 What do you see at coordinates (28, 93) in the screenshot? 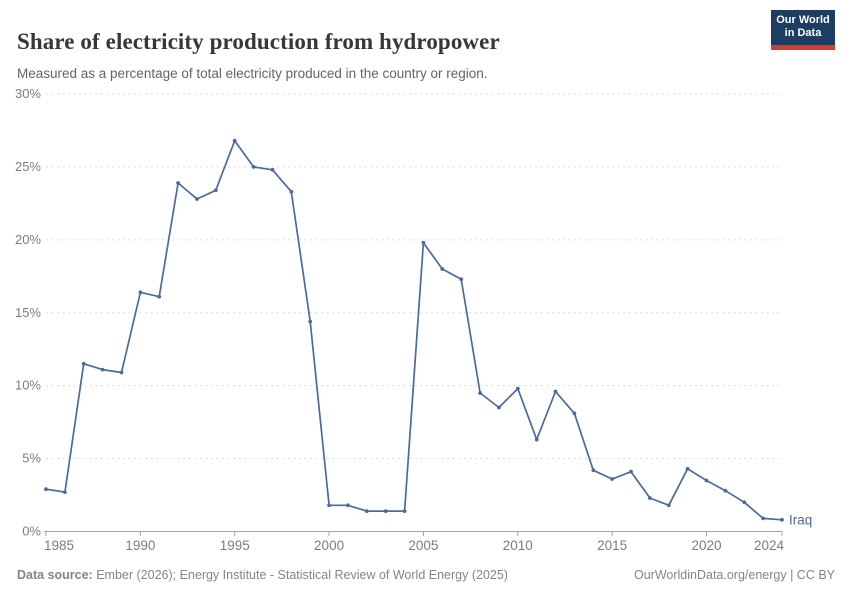
I see `y-tick-label: 30%` at bounding box center [28, 93].